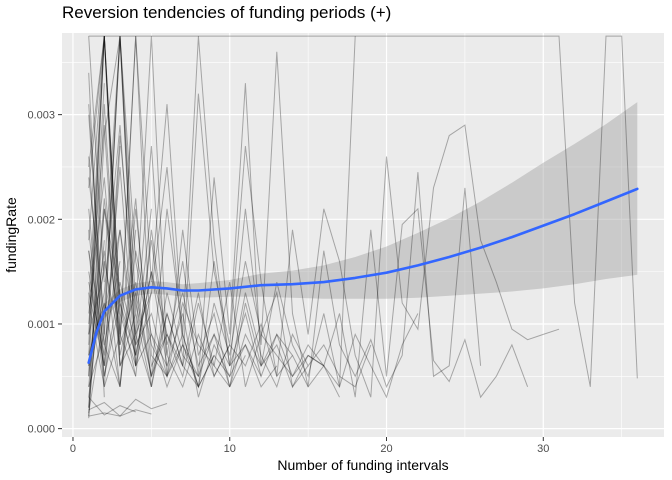 This screenshot has width=672, height=480. What do you see at coordinates (41, 220) in the screenshot?
I see `y-tick-label: 0.002` at bounding box center [41, 220].